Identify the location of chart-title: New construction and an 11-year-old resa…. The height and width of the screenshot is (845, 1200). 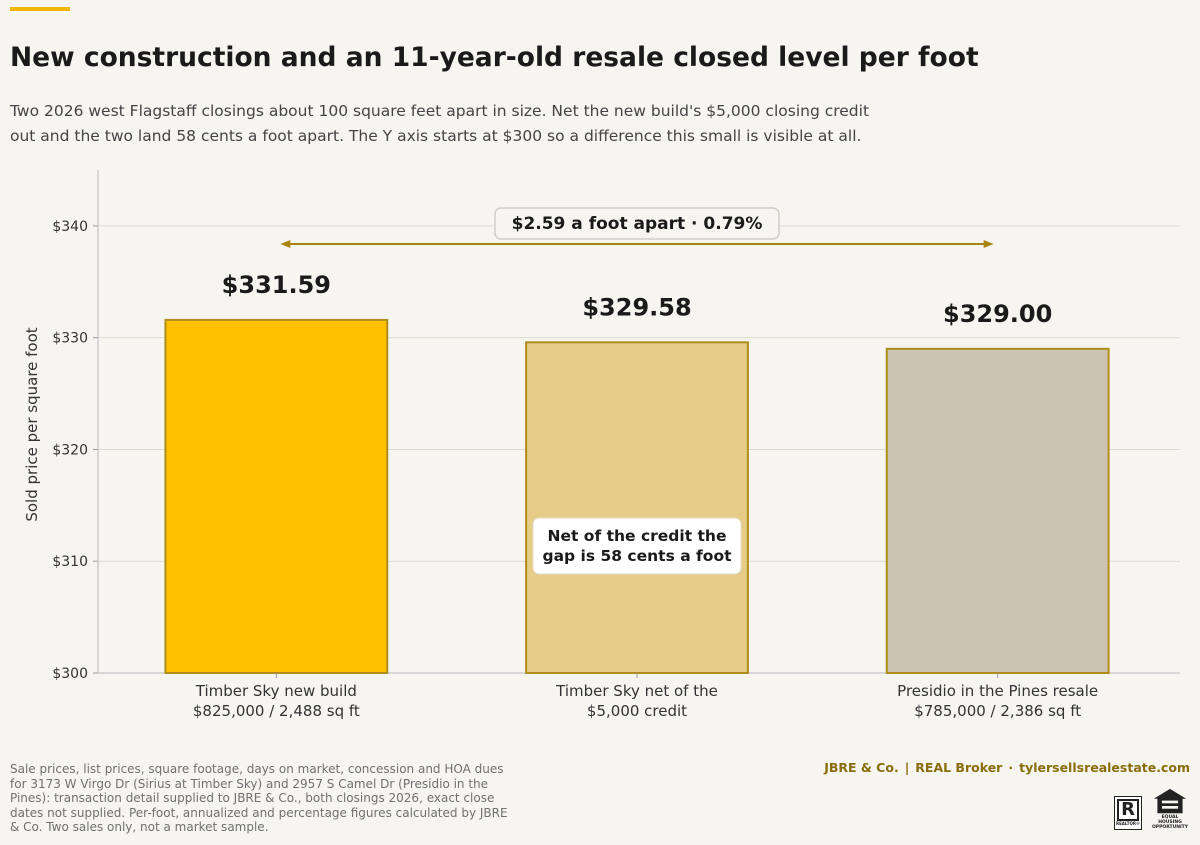
(494, 57).